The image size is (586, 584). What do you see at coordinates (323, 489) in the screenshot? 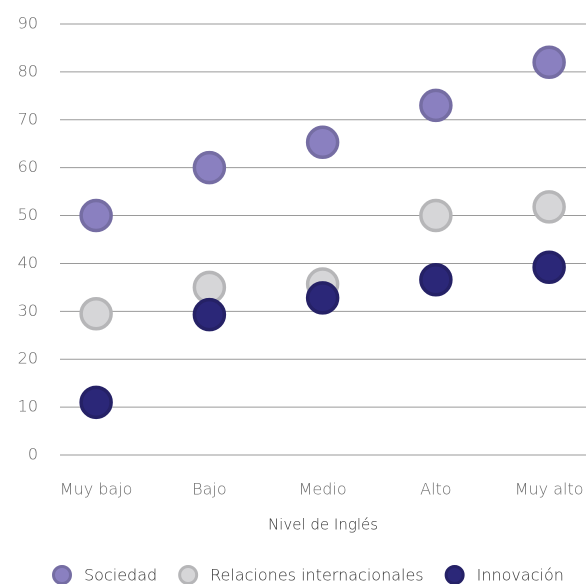
I see `x-tick-label: Medio` at bounding box center [323, 489].